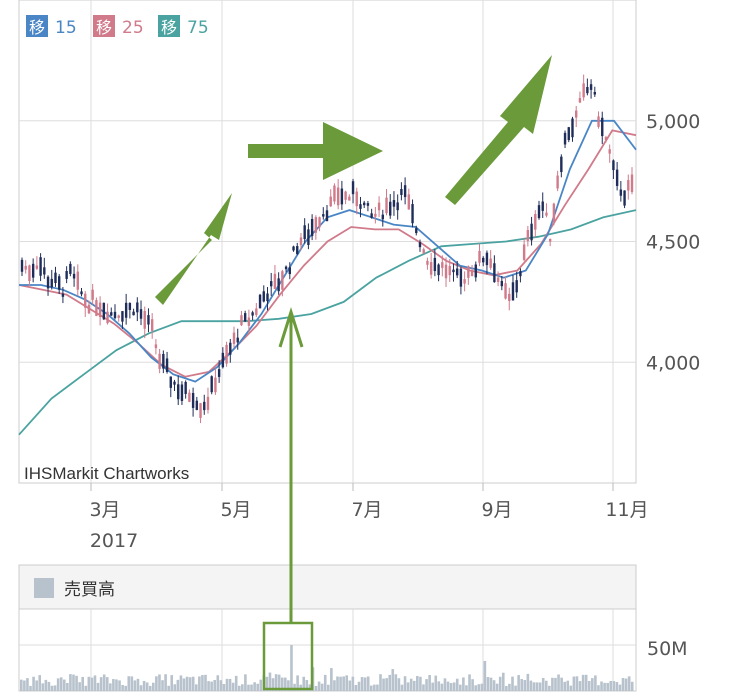  What do you see at coordinates (327, 587) in the screenshot?
I see `volume-header` at bounding box center [327, 587].